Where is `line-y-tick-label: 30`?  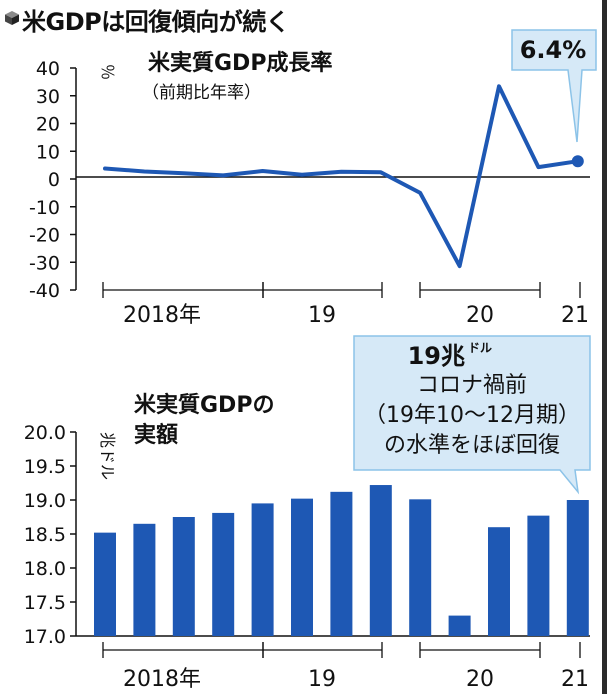
line-y-tick-label: 30 is located at coordinates (48, 97).